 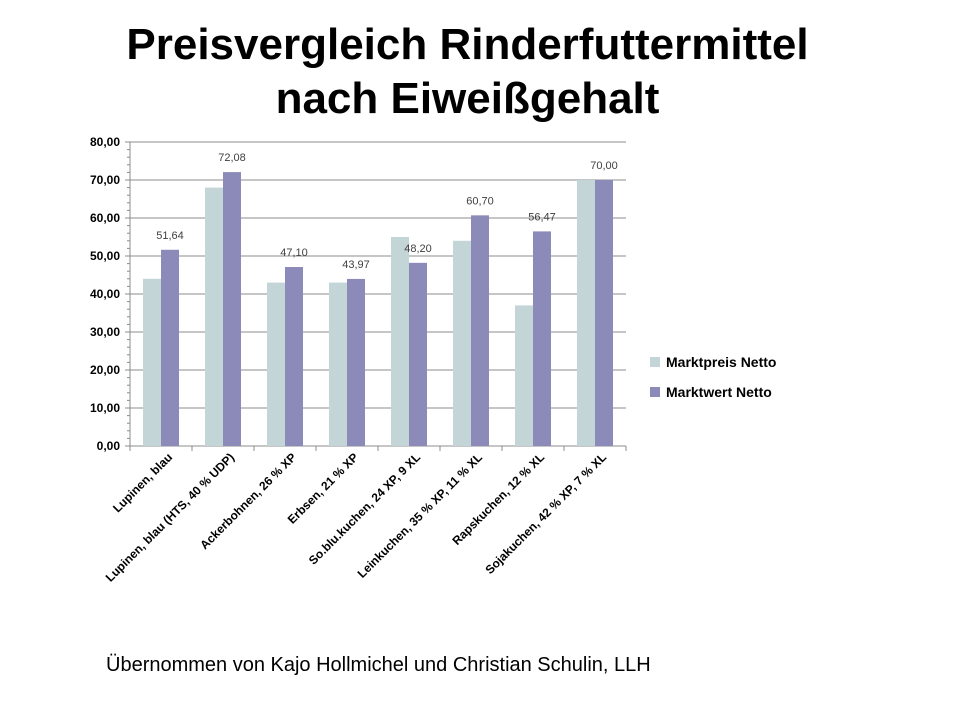 I want to click on data-label: 60,70, so click(x=480, y=201).